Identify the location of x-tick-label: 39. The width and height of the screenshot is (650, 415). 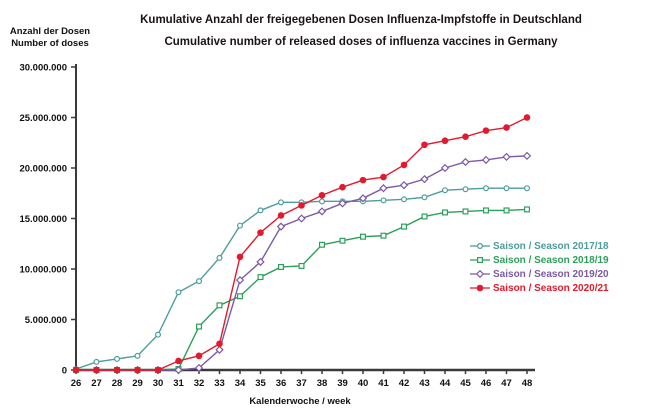
(342, 383).